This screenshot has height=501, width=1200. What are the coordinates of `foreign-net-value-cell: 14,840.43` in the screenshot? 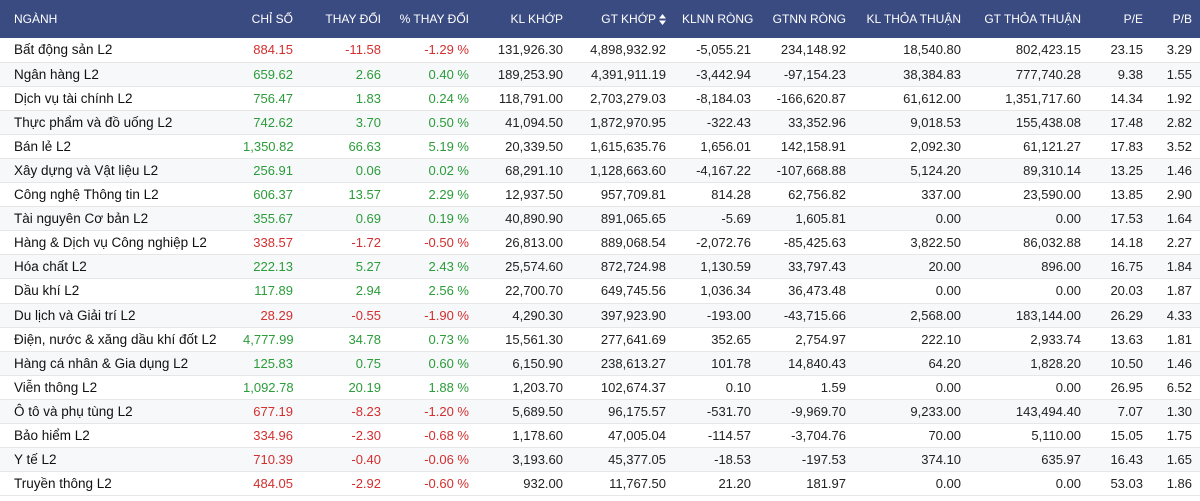 It's located at (817, 363).